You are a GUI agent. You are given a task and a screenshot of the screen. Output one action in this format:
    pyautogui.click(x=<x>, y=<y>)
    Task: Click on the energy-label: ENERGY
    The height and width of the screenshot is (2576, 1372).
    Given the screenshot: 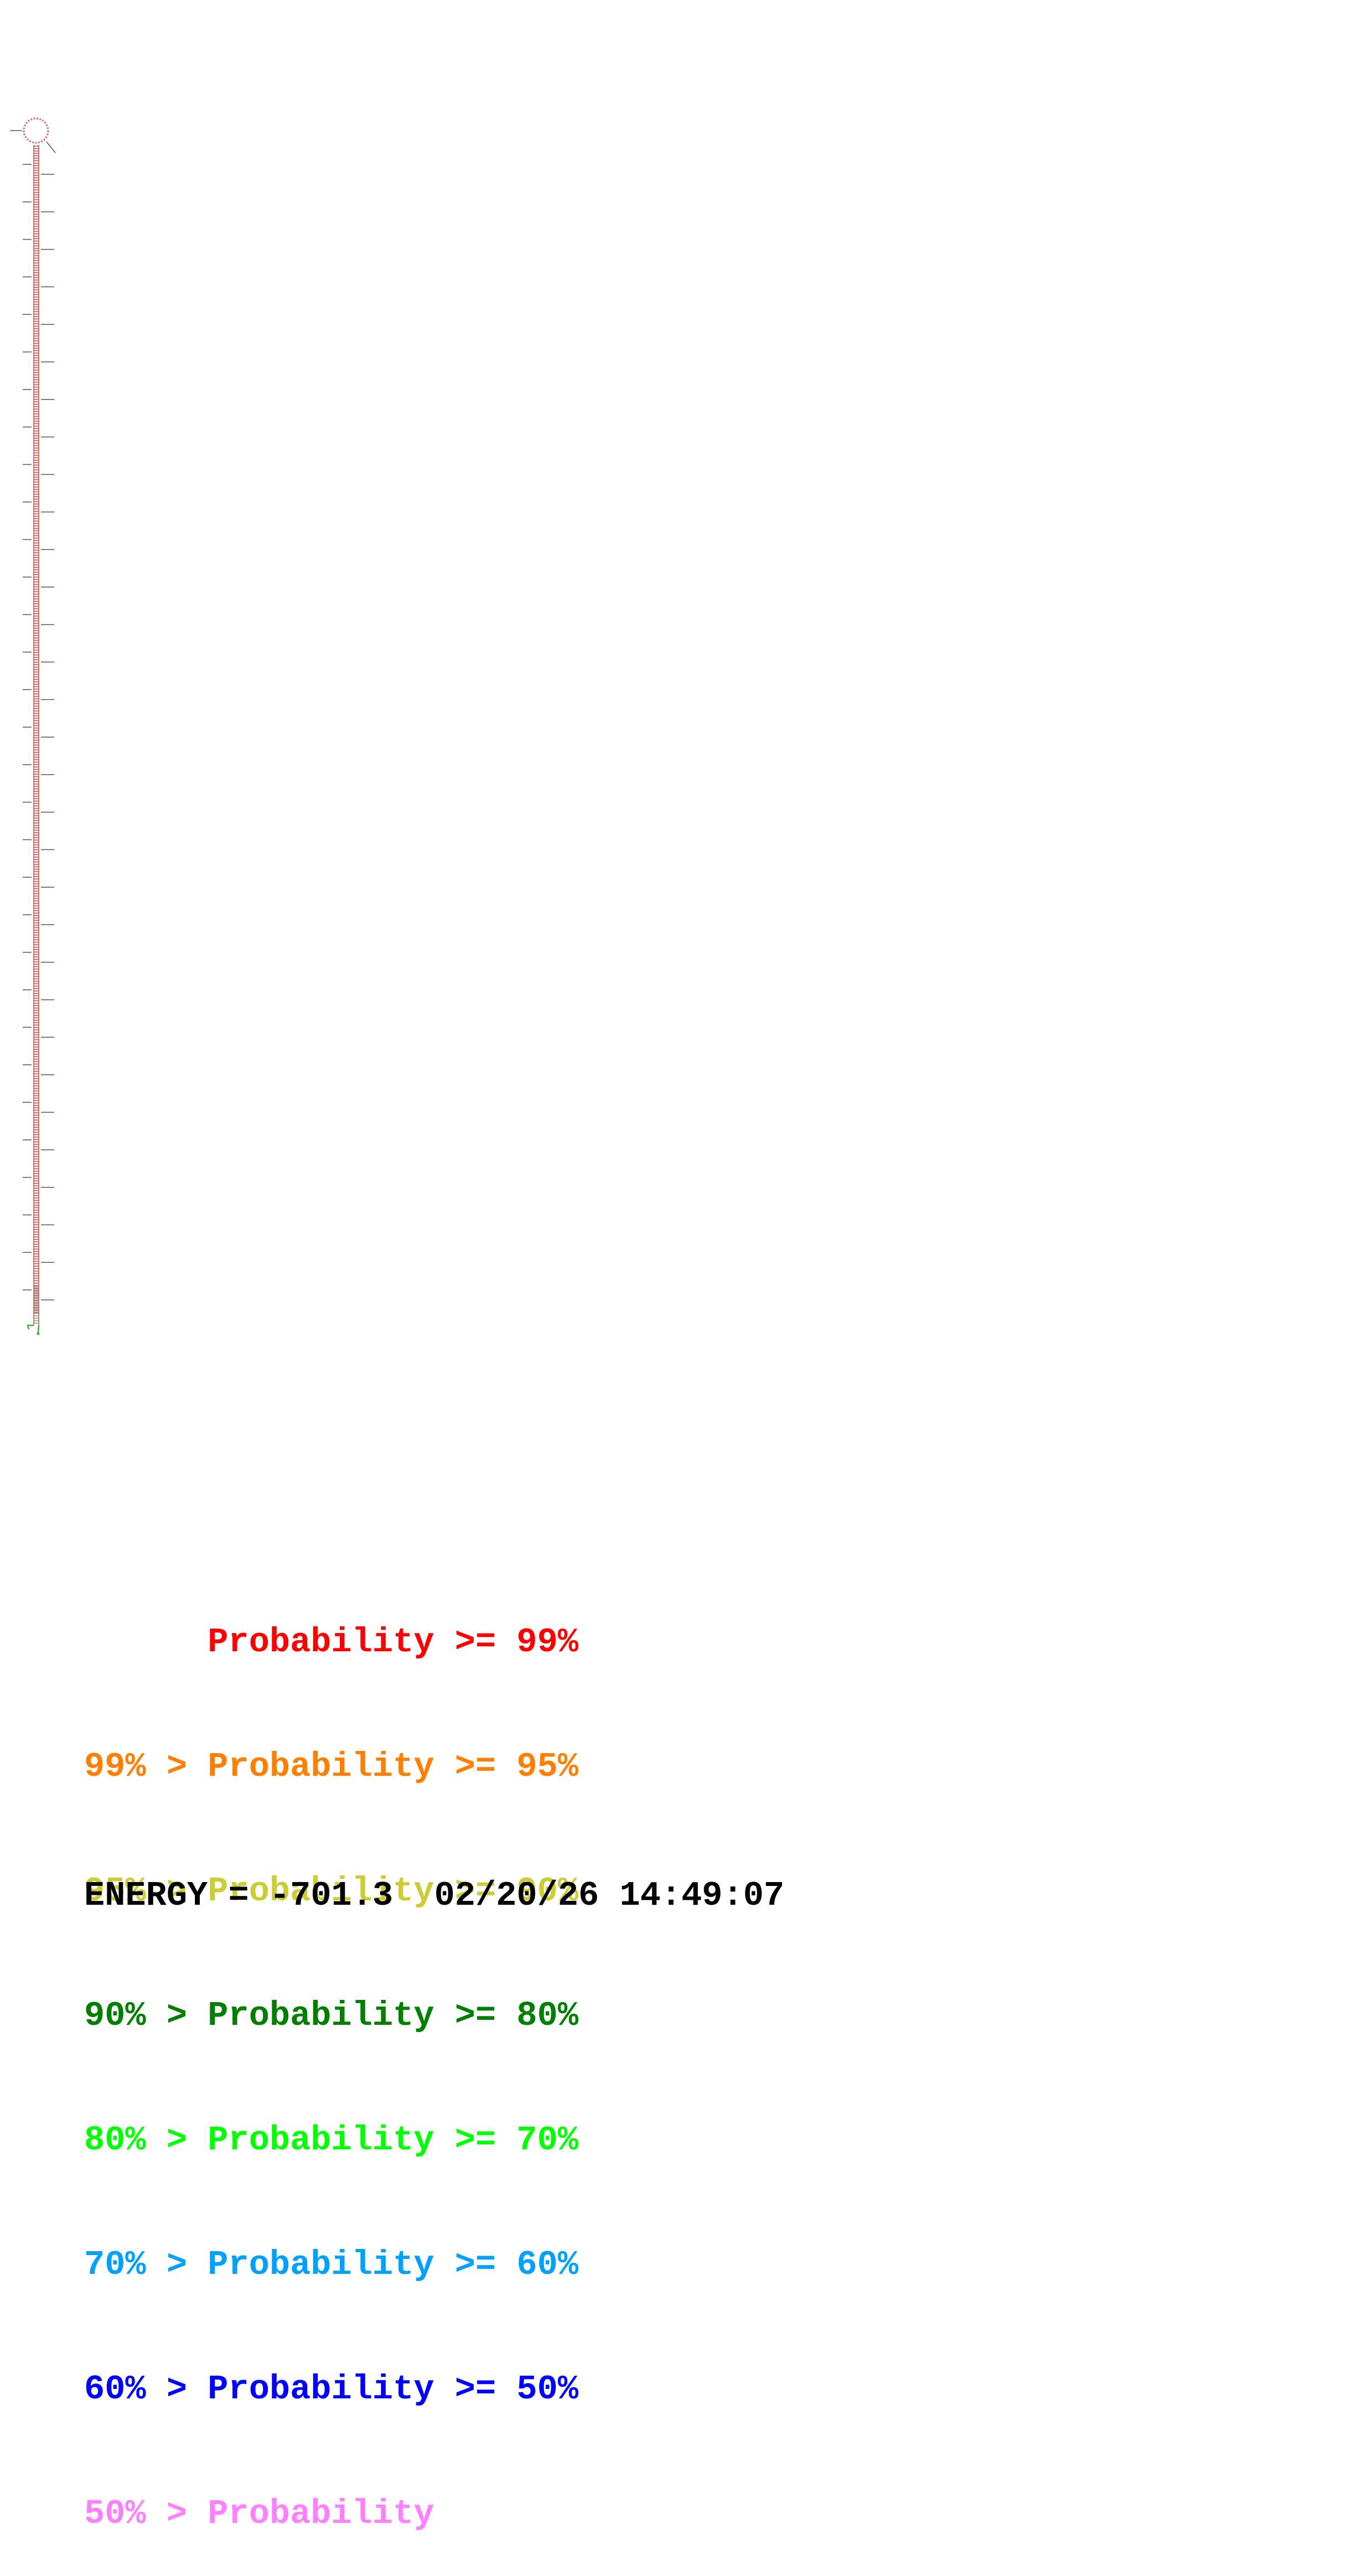 What is the action you would take?
    pyautogui.click(x=146, y=1895)
    